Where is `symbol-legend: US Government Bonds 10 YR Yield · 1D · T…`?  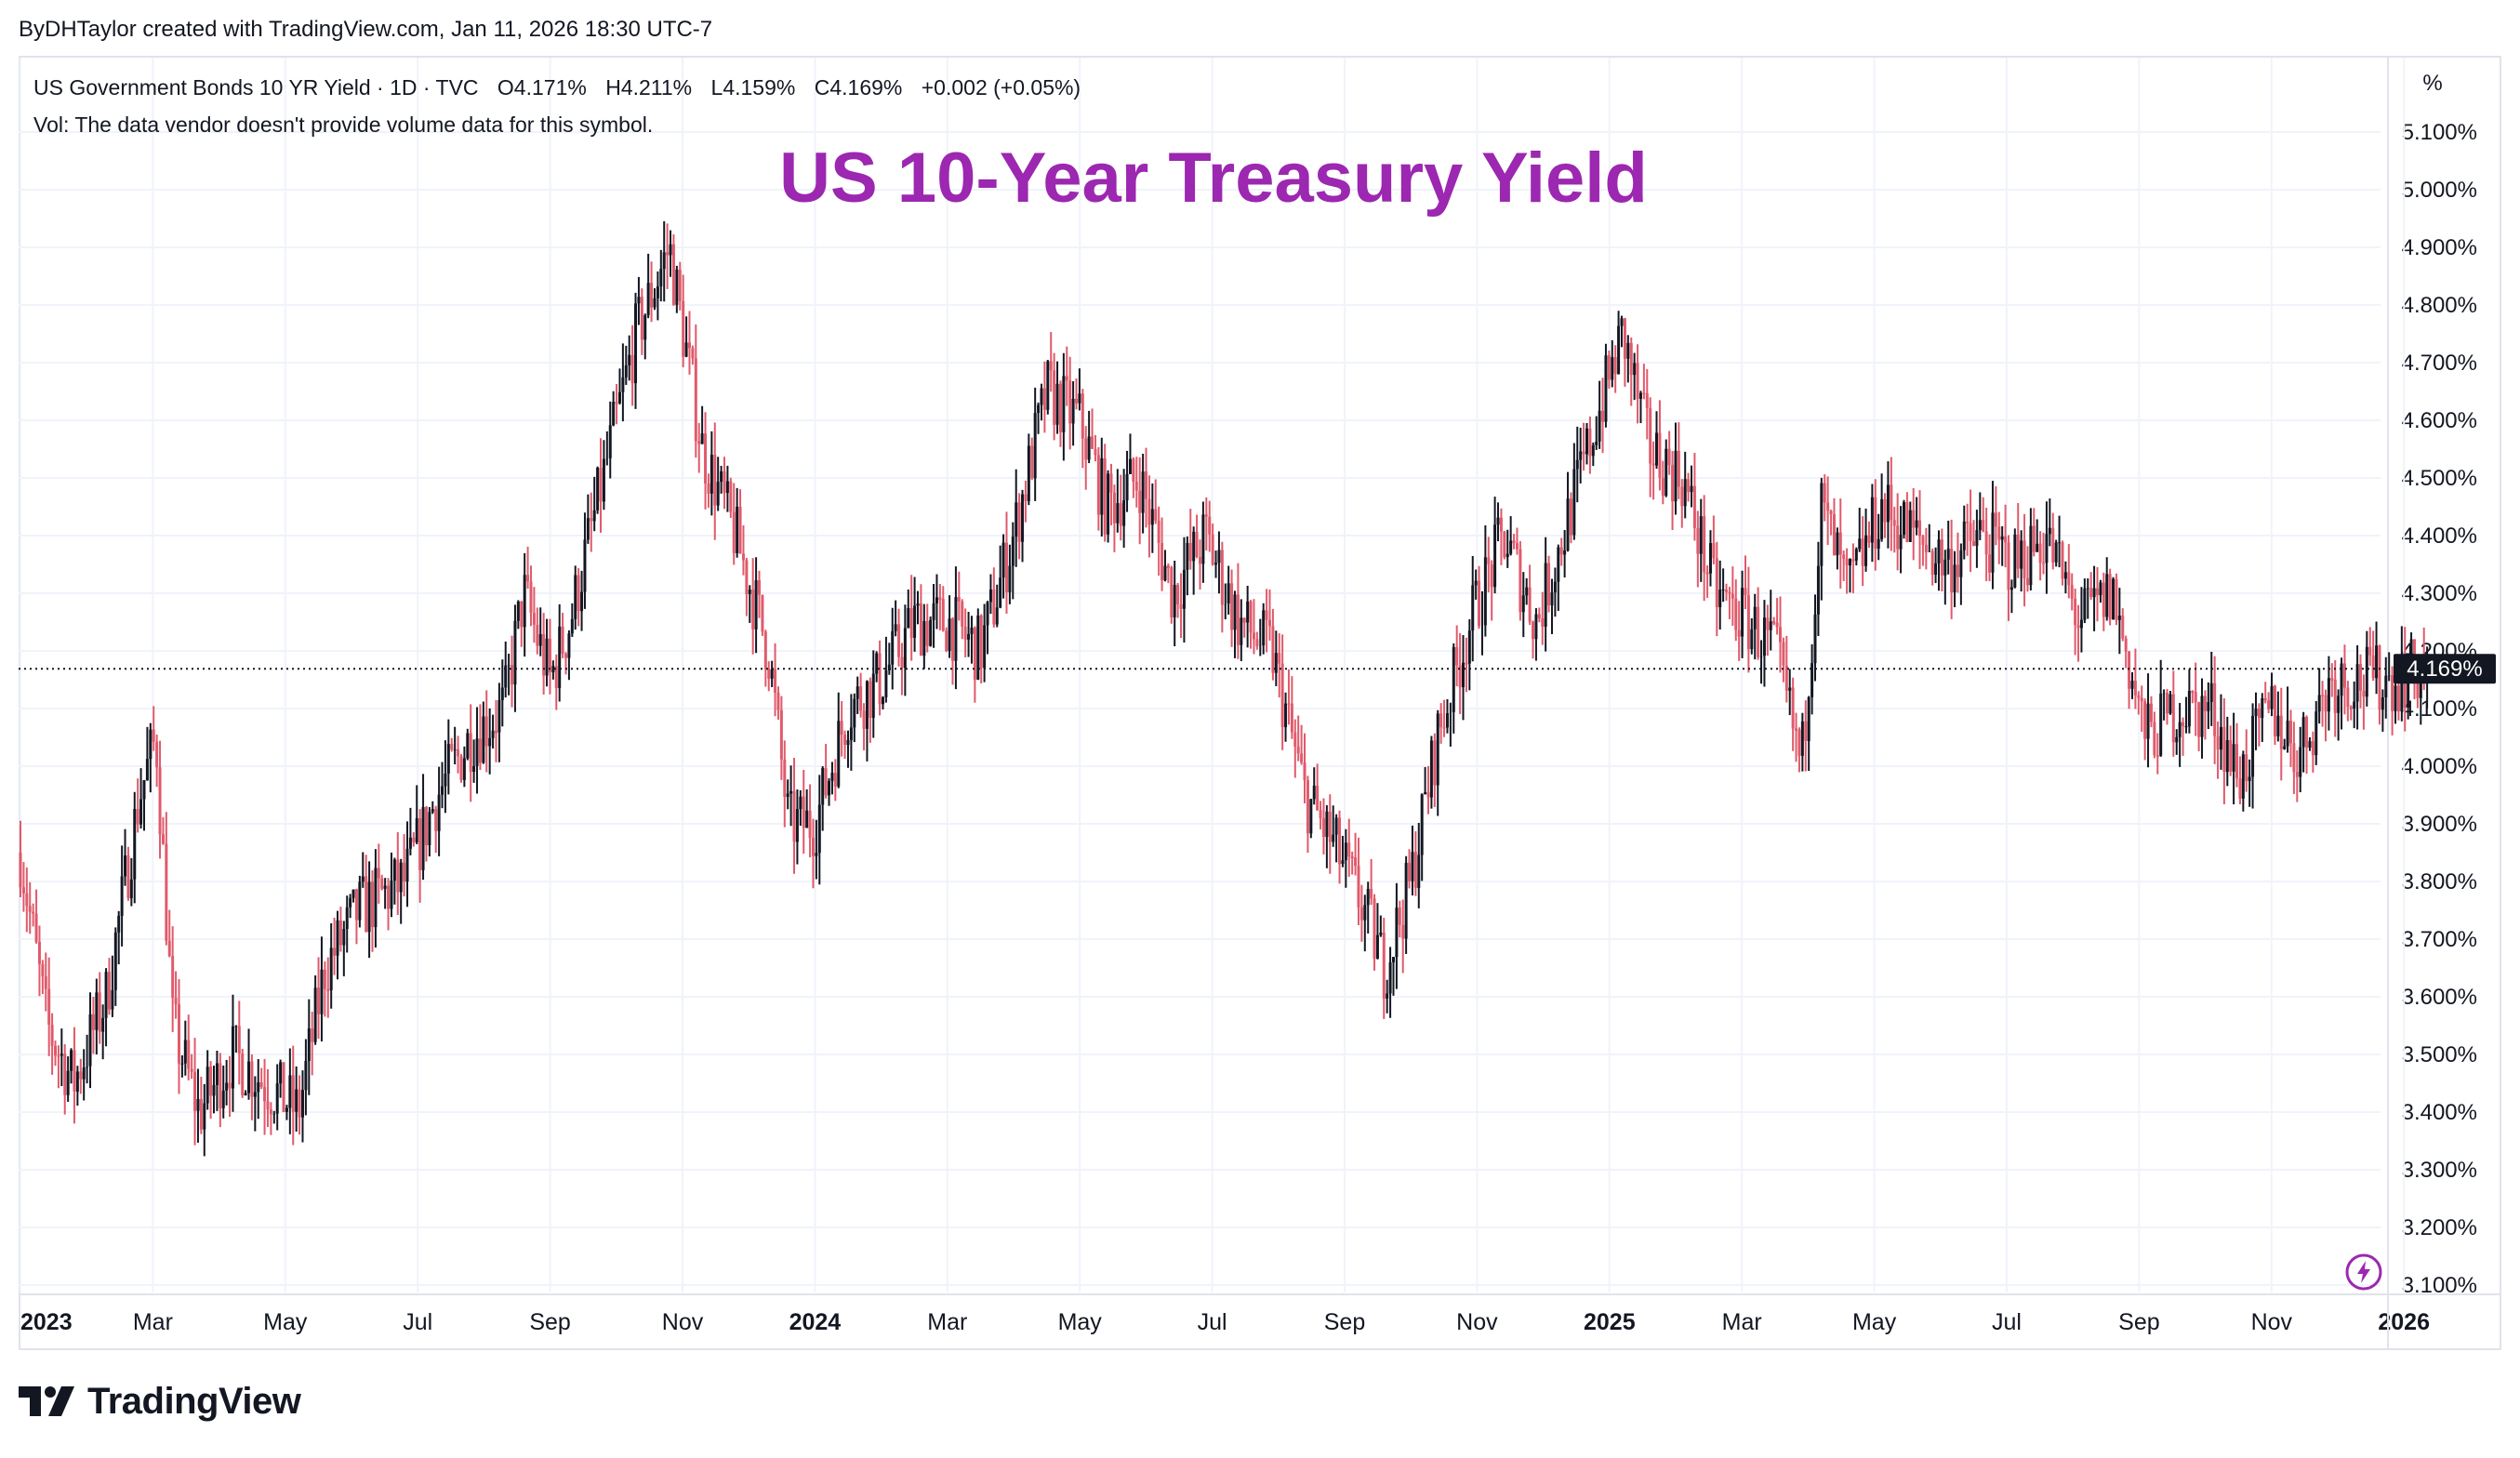
symbol-legend: US Government Bonds 10 YR Yield · 1D · T… is located at coordinates (563, 106).